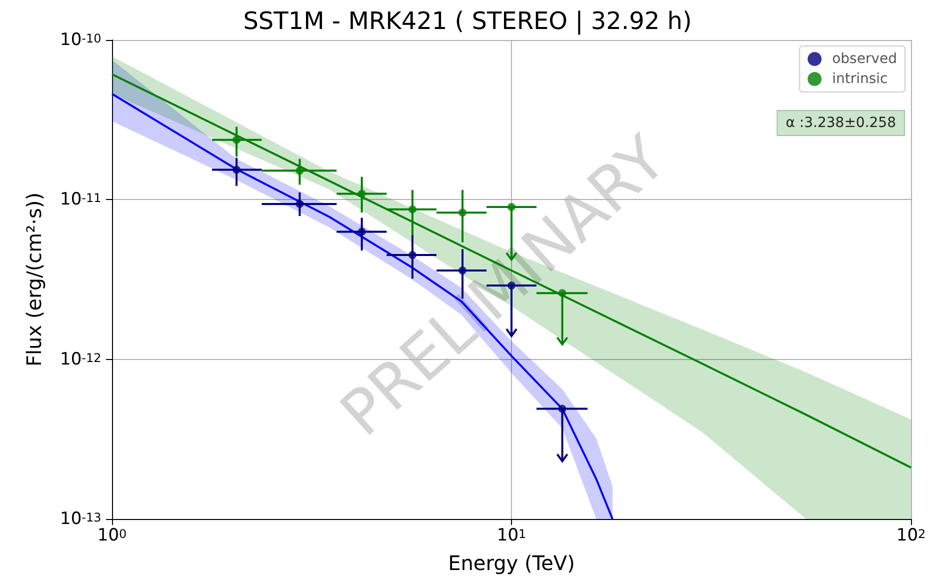 This screenshot has width=935, height=585. Describe the element at coordinates (841, 123) in the screenshot. I see `annotation: α :3.238±0.258` at that location.